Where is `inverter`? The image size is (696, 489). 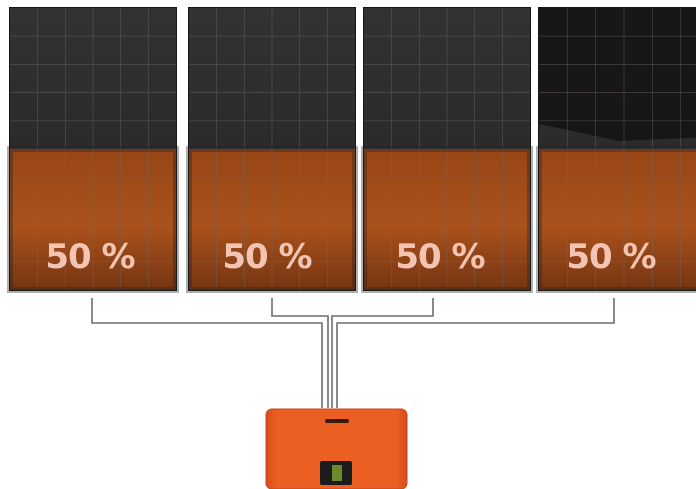 inverter is located at coordinates (336, 448).